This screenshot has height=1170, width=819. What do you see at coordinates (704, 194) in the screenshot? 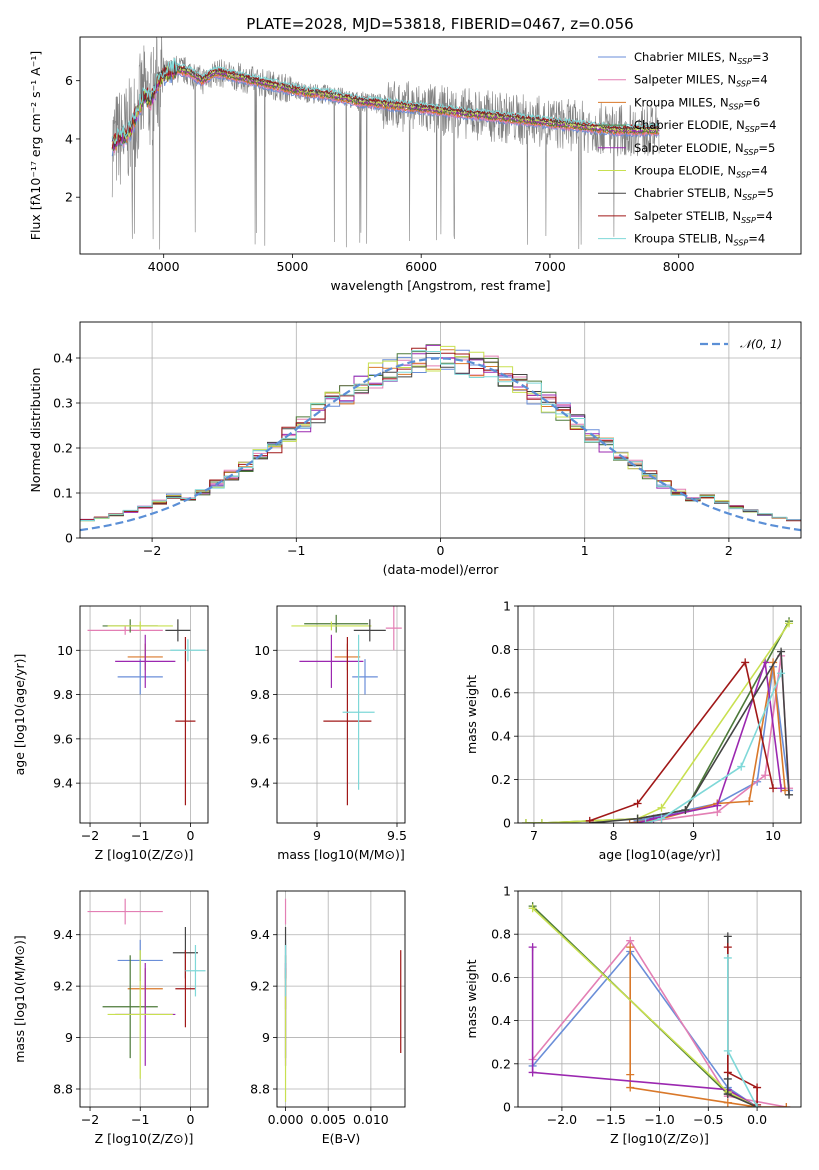
I see `legend-label: Chabrier STELIB, NSSP=5` at bounding box center [704, 194].